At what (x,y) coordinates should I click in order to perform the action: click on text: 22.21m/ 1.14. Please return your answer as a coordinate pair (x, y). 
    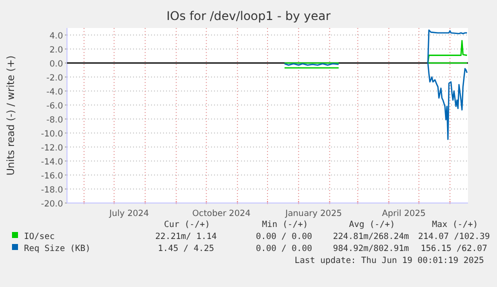
    Looking at the image, I should click on (186, 237).